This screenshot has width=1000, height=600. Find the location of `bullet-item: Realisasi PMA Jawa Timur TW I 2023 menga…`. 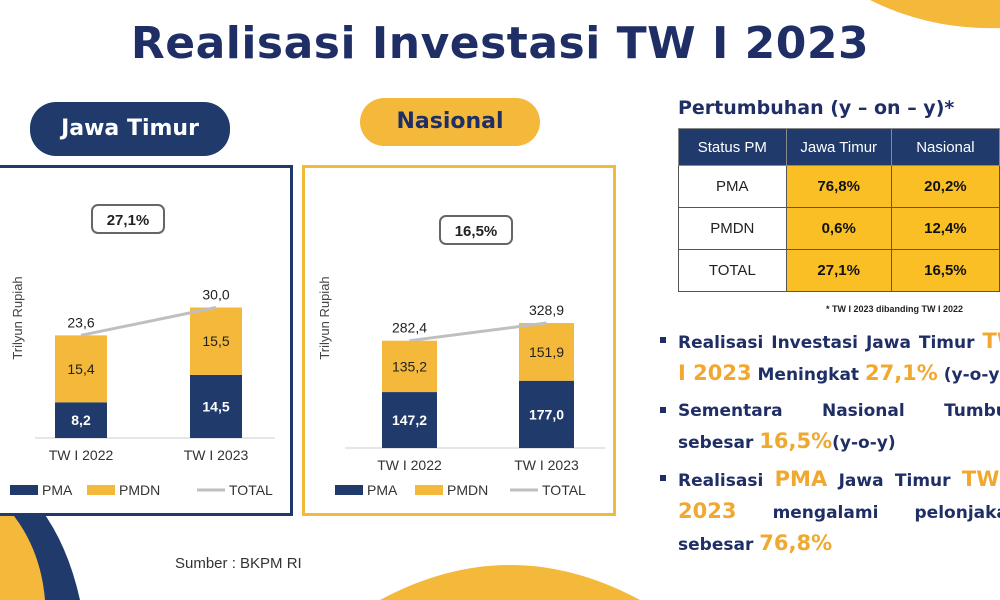

bullet-item: Realisasi PMA Jawa Timur TW I 2023 menga… is located at coordinates (830, 512).